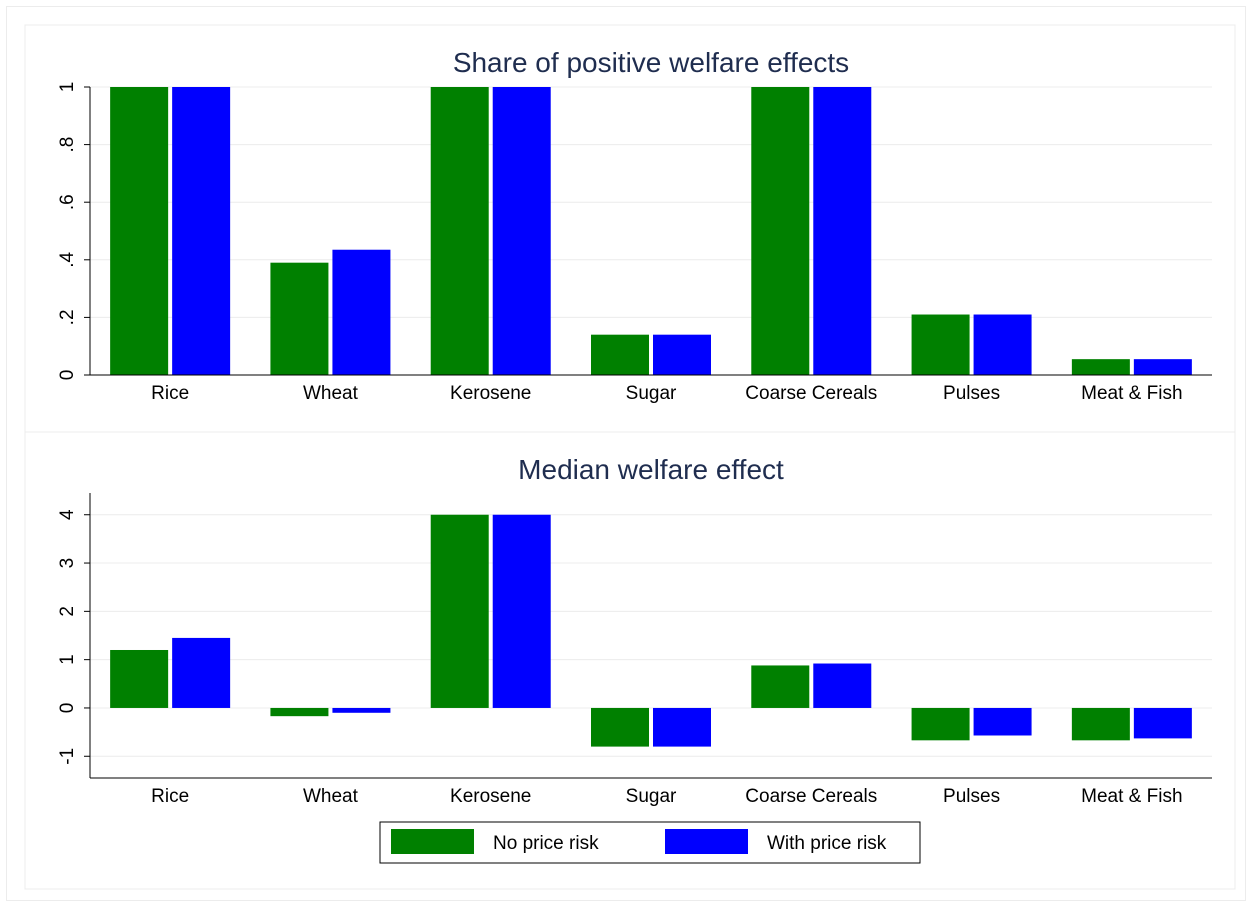 The width and height of the screenshot is (1252, 907). Describe the element at coordinates (827, 843) in the screenshot. I see `legend-label: With price risk` at that location.